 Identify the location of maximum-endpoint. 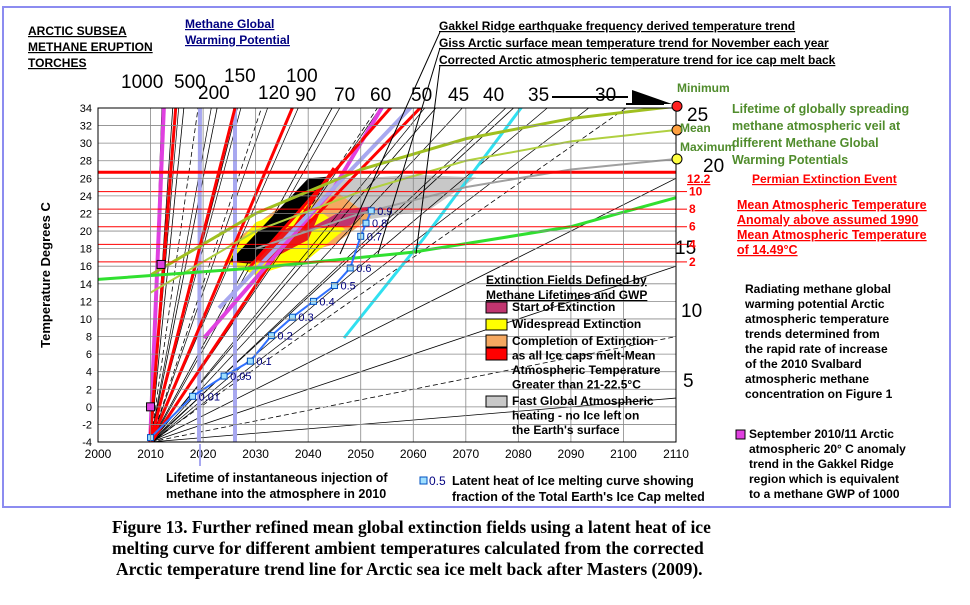
(677, 159).